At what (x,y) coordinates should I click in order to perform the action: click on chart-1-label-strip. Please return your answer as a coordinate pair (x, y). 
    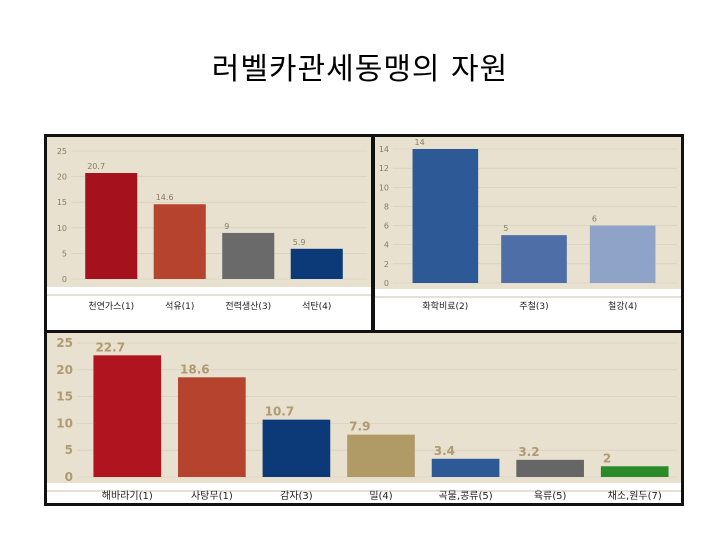
    Looking at the image, I should click on (528, 310).